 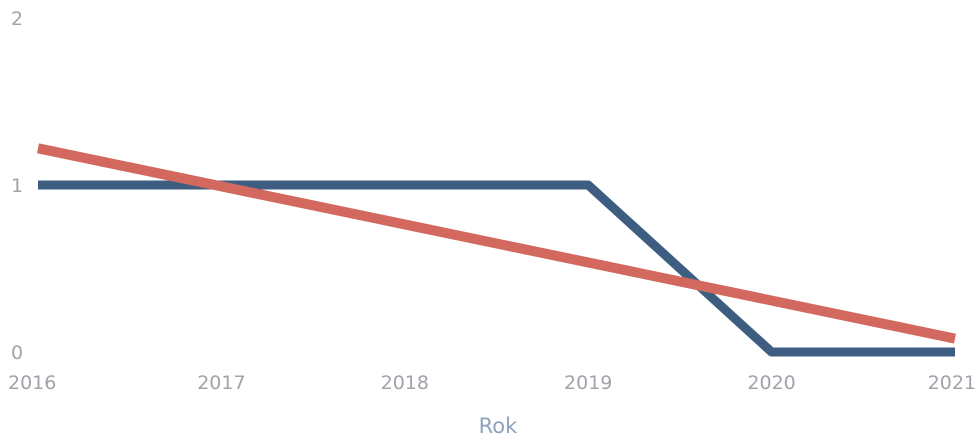 What do you see at coordinates (492, 383) in the screenshot?
I see `x-axis-ticks: 2016 2017 2018 2019 2020 2021` at bounding box center [492, 383].